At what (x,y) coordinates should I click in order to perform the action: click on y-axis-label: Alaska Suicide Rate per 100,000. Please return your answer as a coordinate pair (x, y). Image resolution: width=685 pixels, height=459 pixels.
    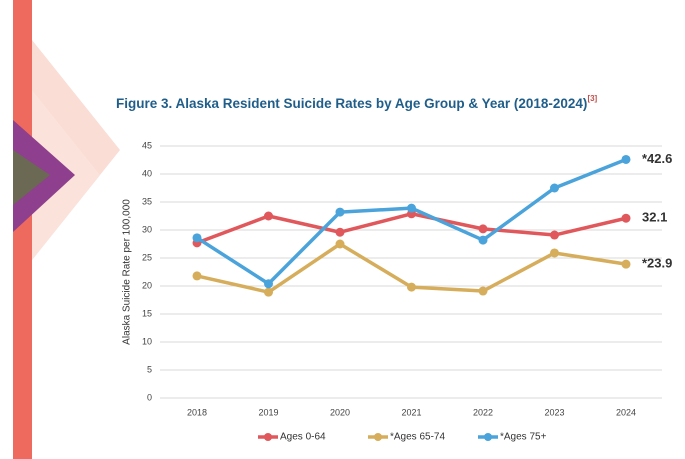
    Looking at the image, I should click on (127, 272).